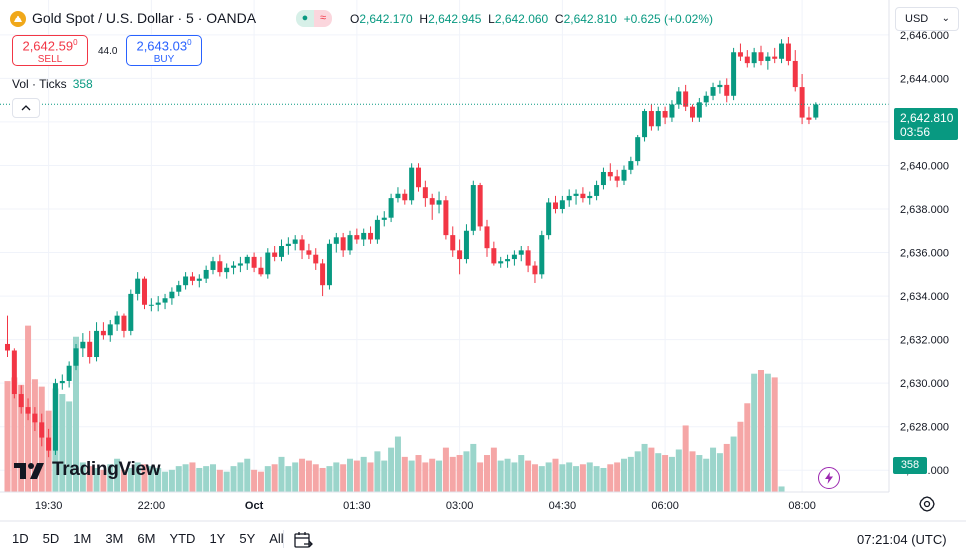  What do you see at coordinates (926, 124) in the screenshot?
I see `last-price-tag: 2,642.810 03:56` at bounding box center [926, 124].